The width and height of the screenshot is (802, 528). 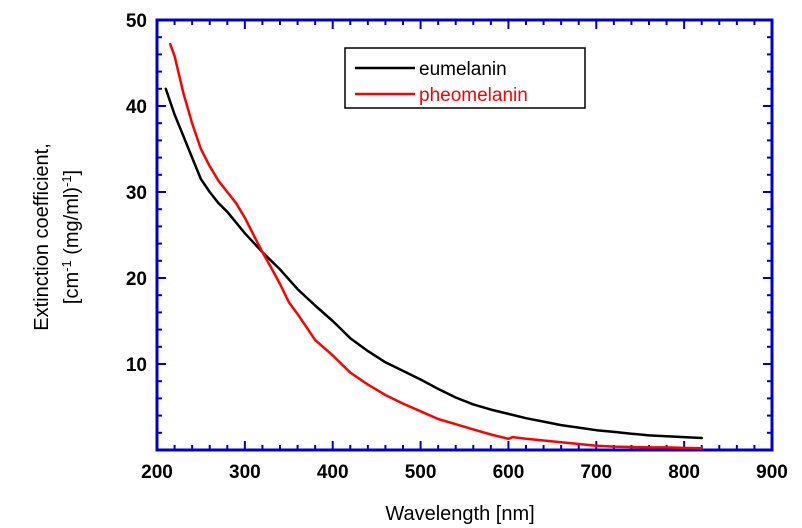 I want to click on y-axis-label-units: [cm-1 (mg/ml)-1], so click(x=71, y=237).